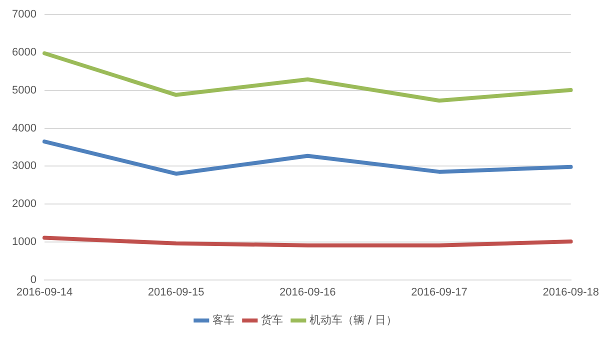 The image size is (605, 340). I want to click on y-tick-label: 1000, so click(24, 242).